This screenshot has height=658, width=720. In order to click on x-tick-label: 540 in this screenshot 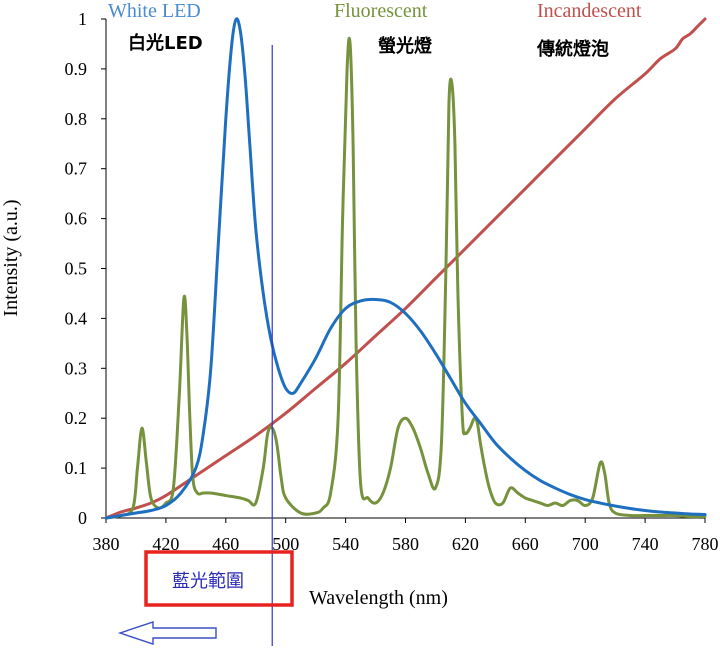, I will do `click(345, 544)`.